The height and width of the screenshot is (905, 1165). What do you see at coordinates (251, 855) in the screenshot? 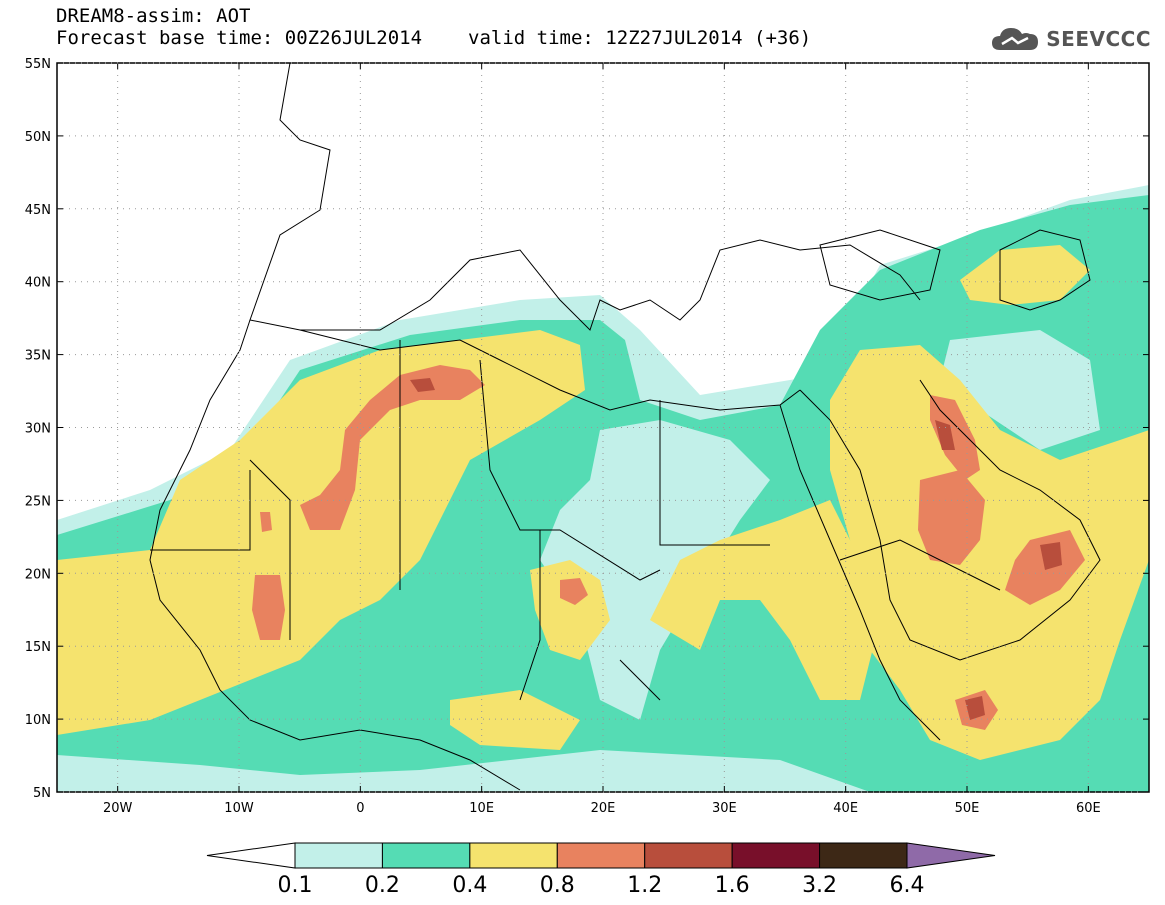
I see `colorbar-under-arrow` at bounding box center [251, 855].